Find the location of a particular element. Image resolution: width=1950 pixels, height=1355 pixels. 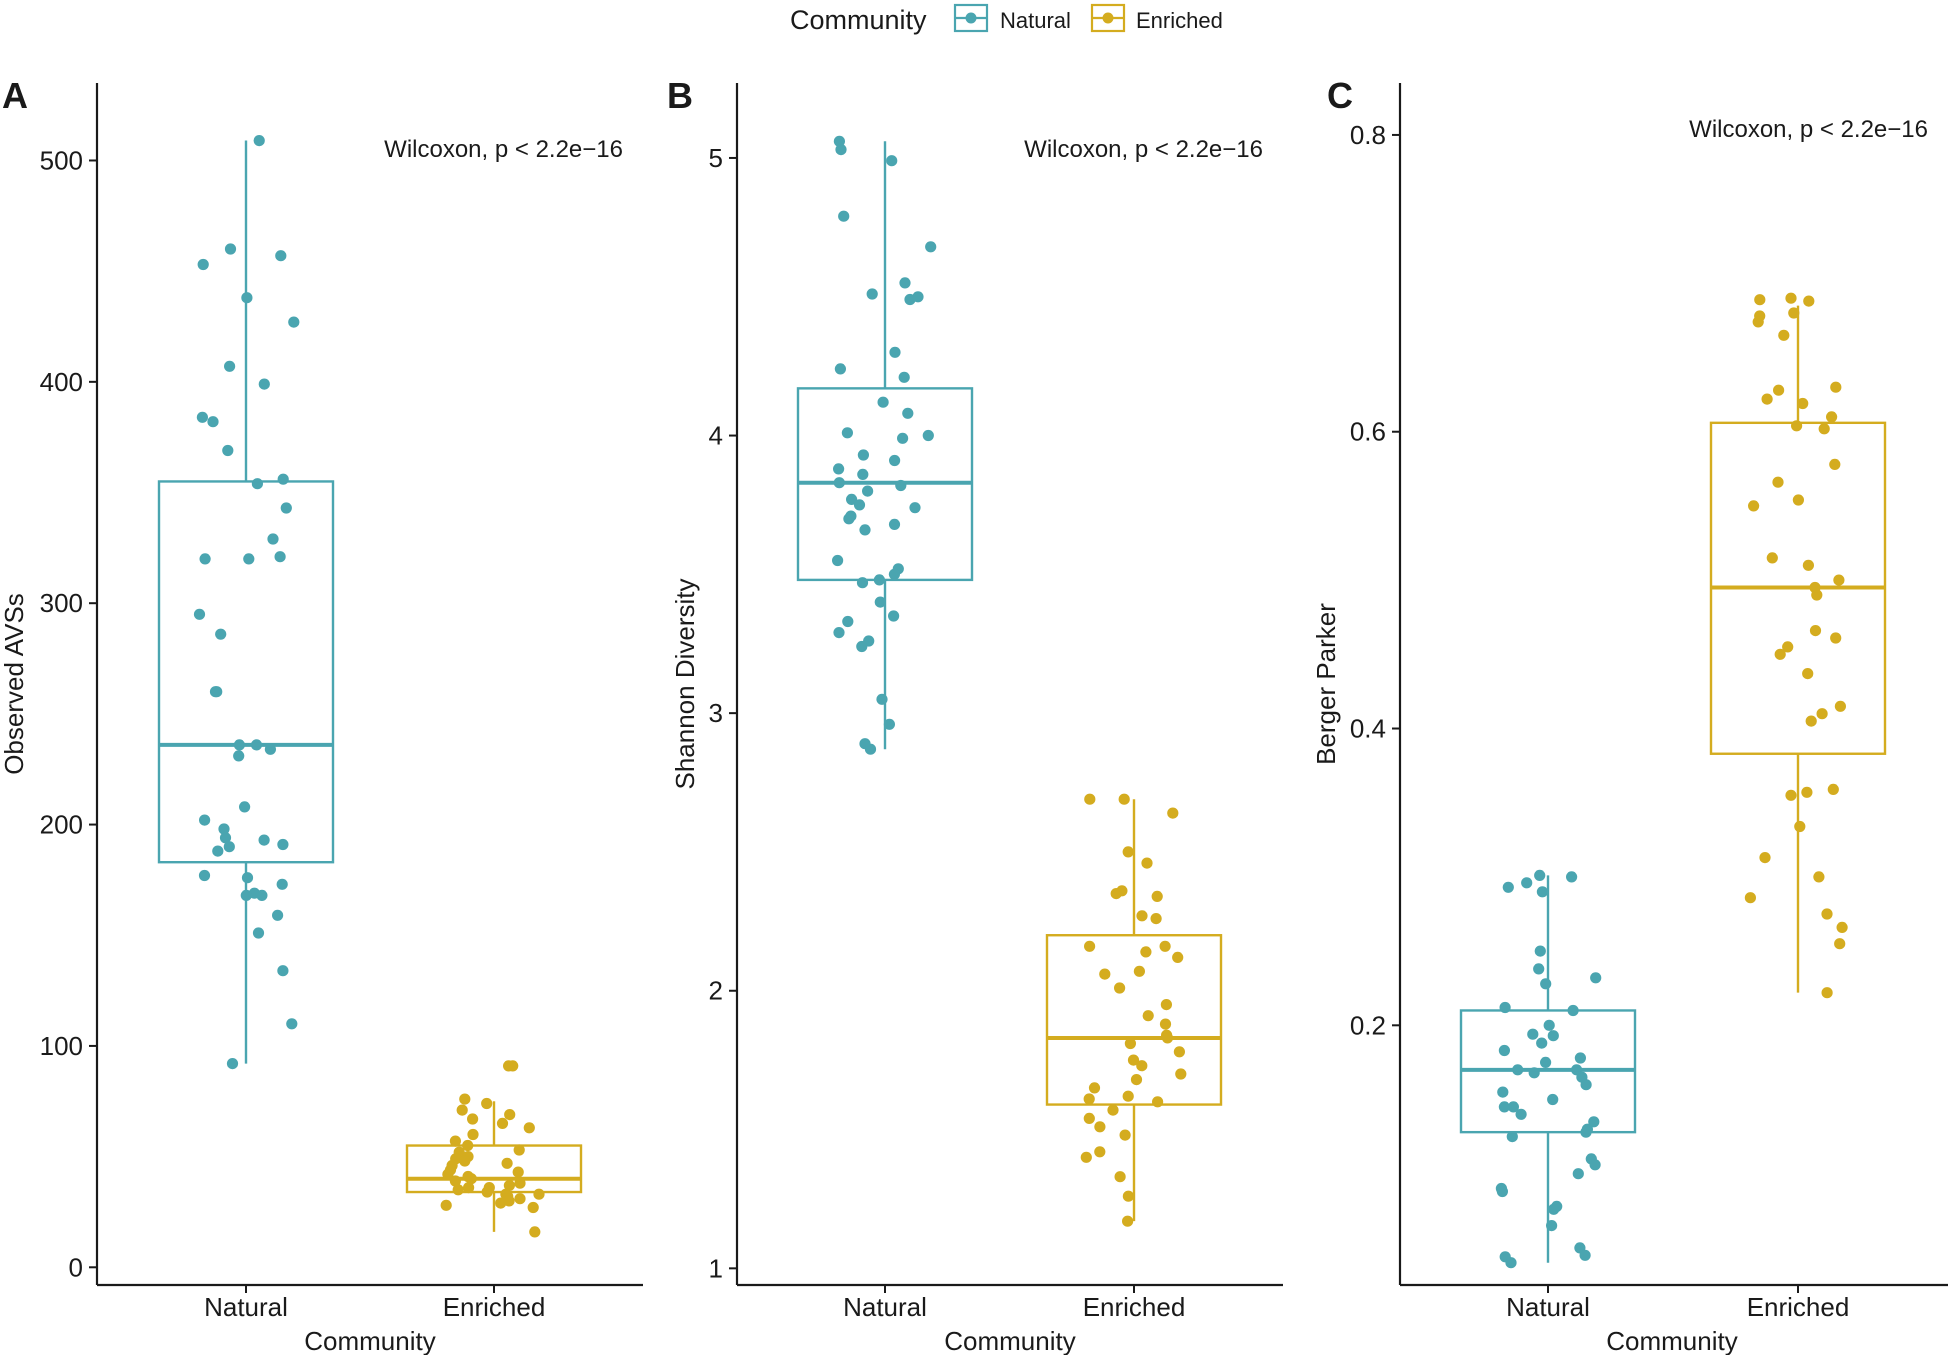

panel-letter-b: B is located at coordinates (680, 95).